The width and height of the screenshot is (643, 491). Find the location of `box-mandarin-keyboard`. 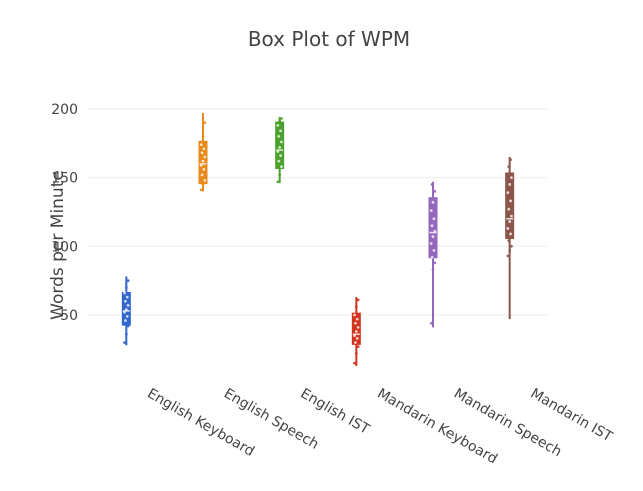

box-mandarin-keyboard is located at coordinates (356, 331).